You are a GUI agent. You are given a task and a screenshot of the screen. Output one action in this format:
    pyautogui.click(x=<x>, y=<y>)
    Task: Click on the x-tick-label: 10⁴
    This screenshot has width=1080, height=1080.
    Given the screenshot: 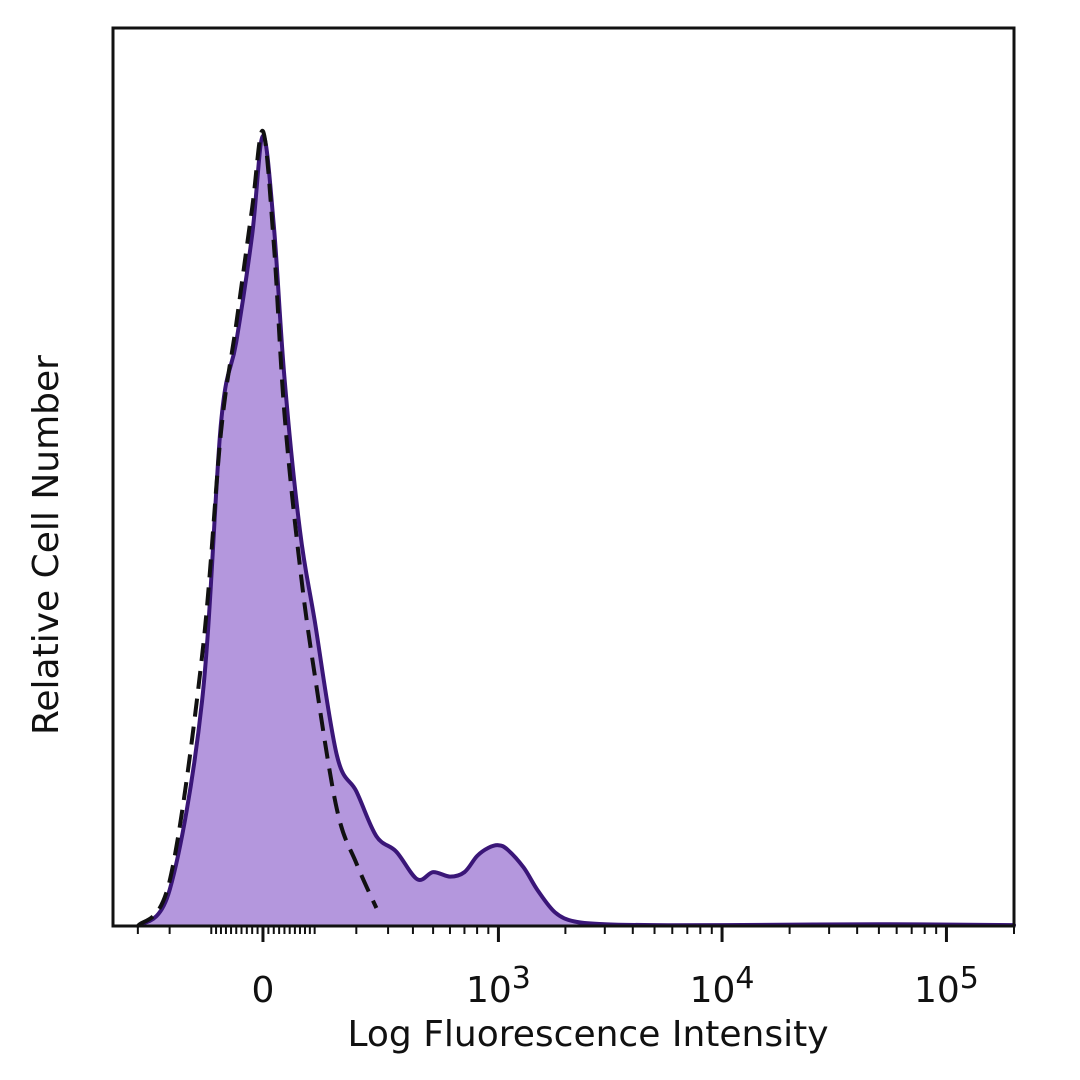 What is the action you would take?
    pyautogui.click(x=722, y=986)
    